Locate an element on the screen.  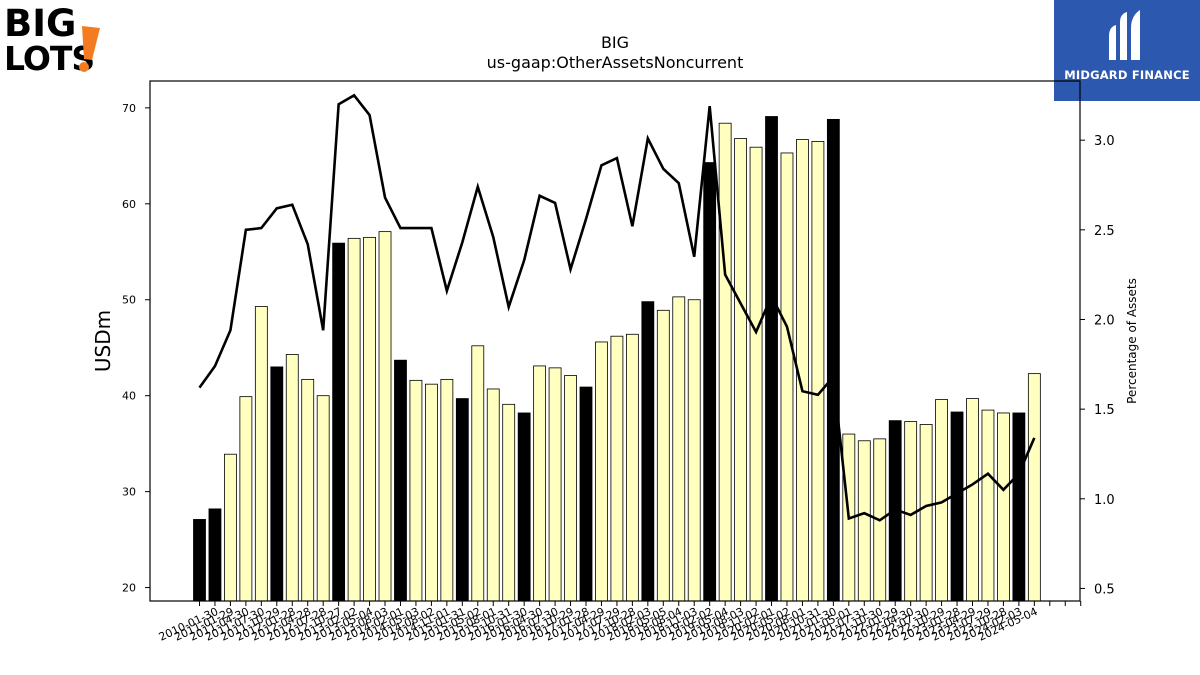
logo-brand-text: MIDGARD FINANCE is located at coordinates (1127, 75).